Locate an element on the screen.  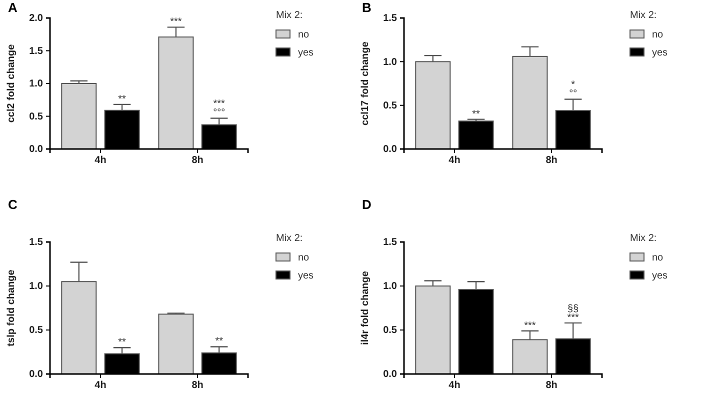
chart-title: B is located at coordinates (367, 7).